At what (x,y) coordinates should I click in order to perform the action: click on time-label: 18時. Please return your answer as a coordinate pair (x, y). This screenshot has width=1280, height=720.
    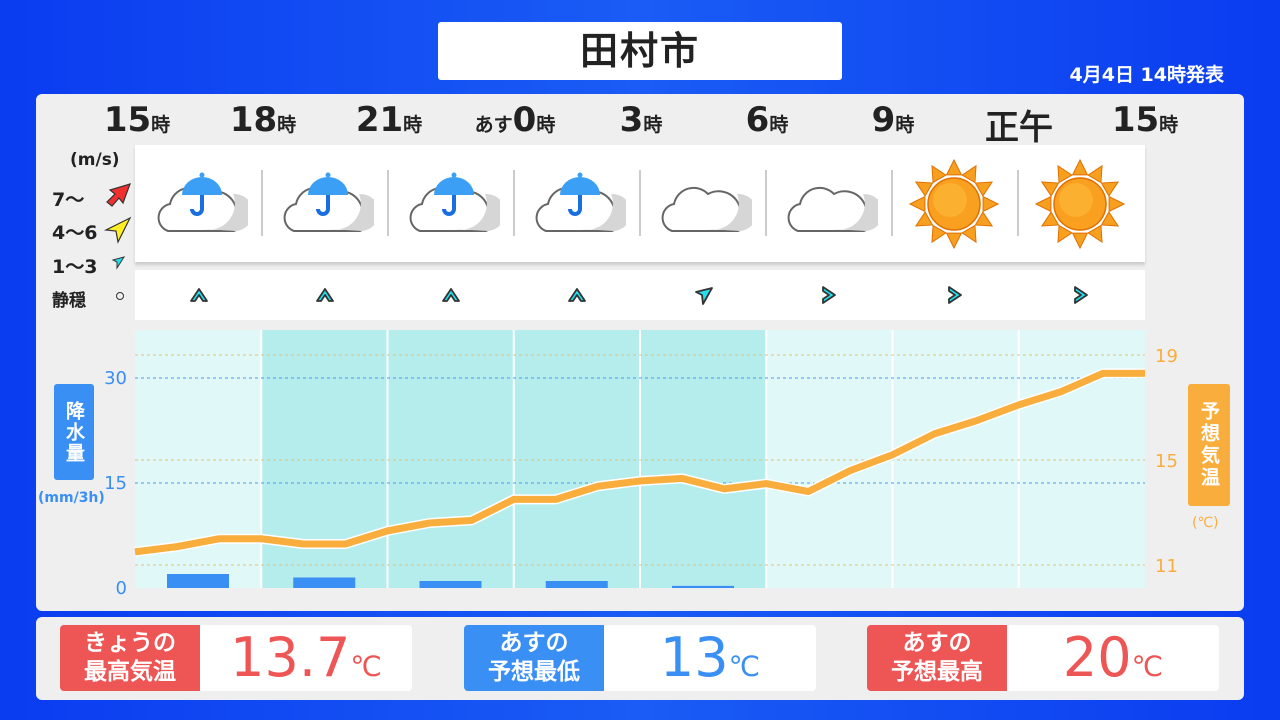
    Looking at the image, I should click on (263, 120).